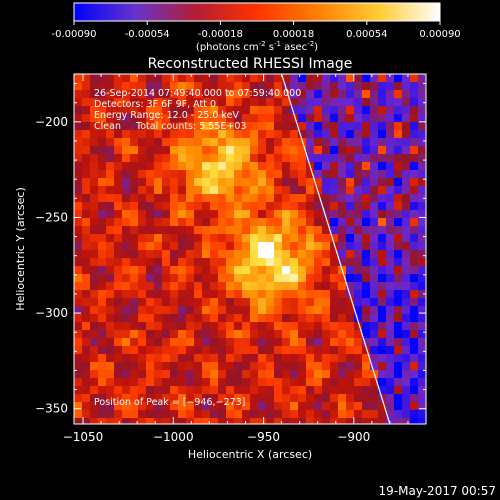  Describe the element at coordinates (250, 454) in the screenshot. I see `x-axis-label: Heliocentric X (arcsec)` at that location.